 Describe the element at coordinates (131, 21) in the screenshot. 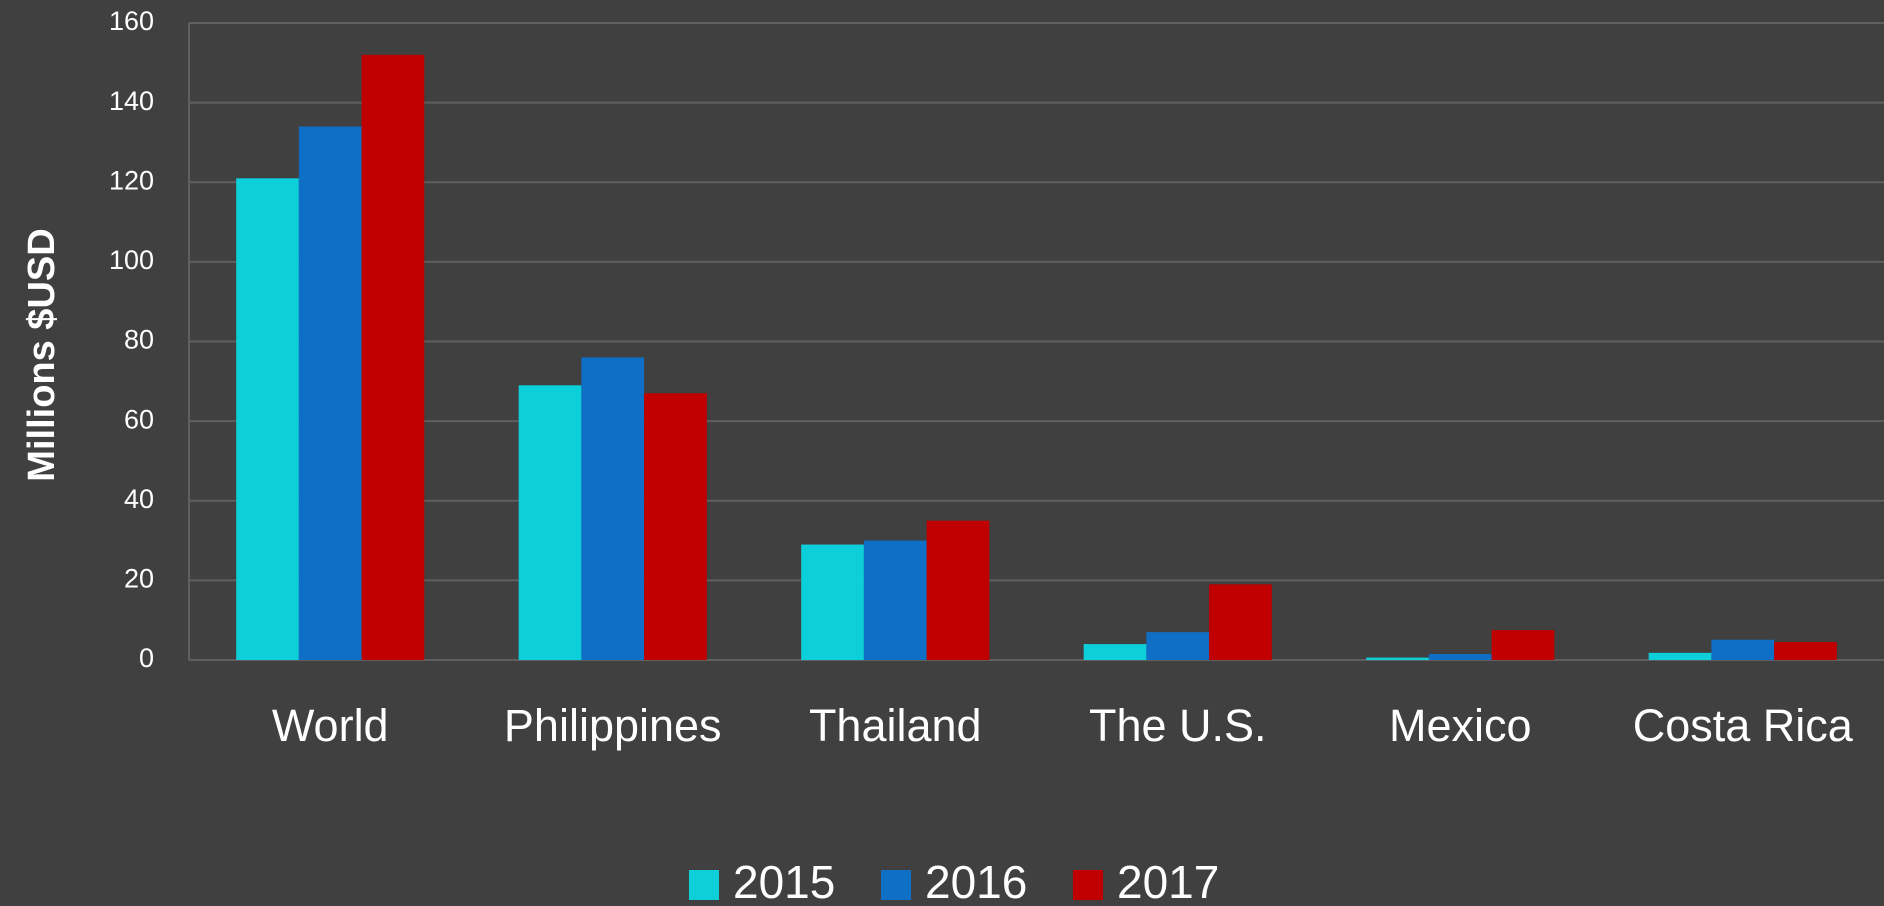

I see `y-tick-label: 160` at that location.